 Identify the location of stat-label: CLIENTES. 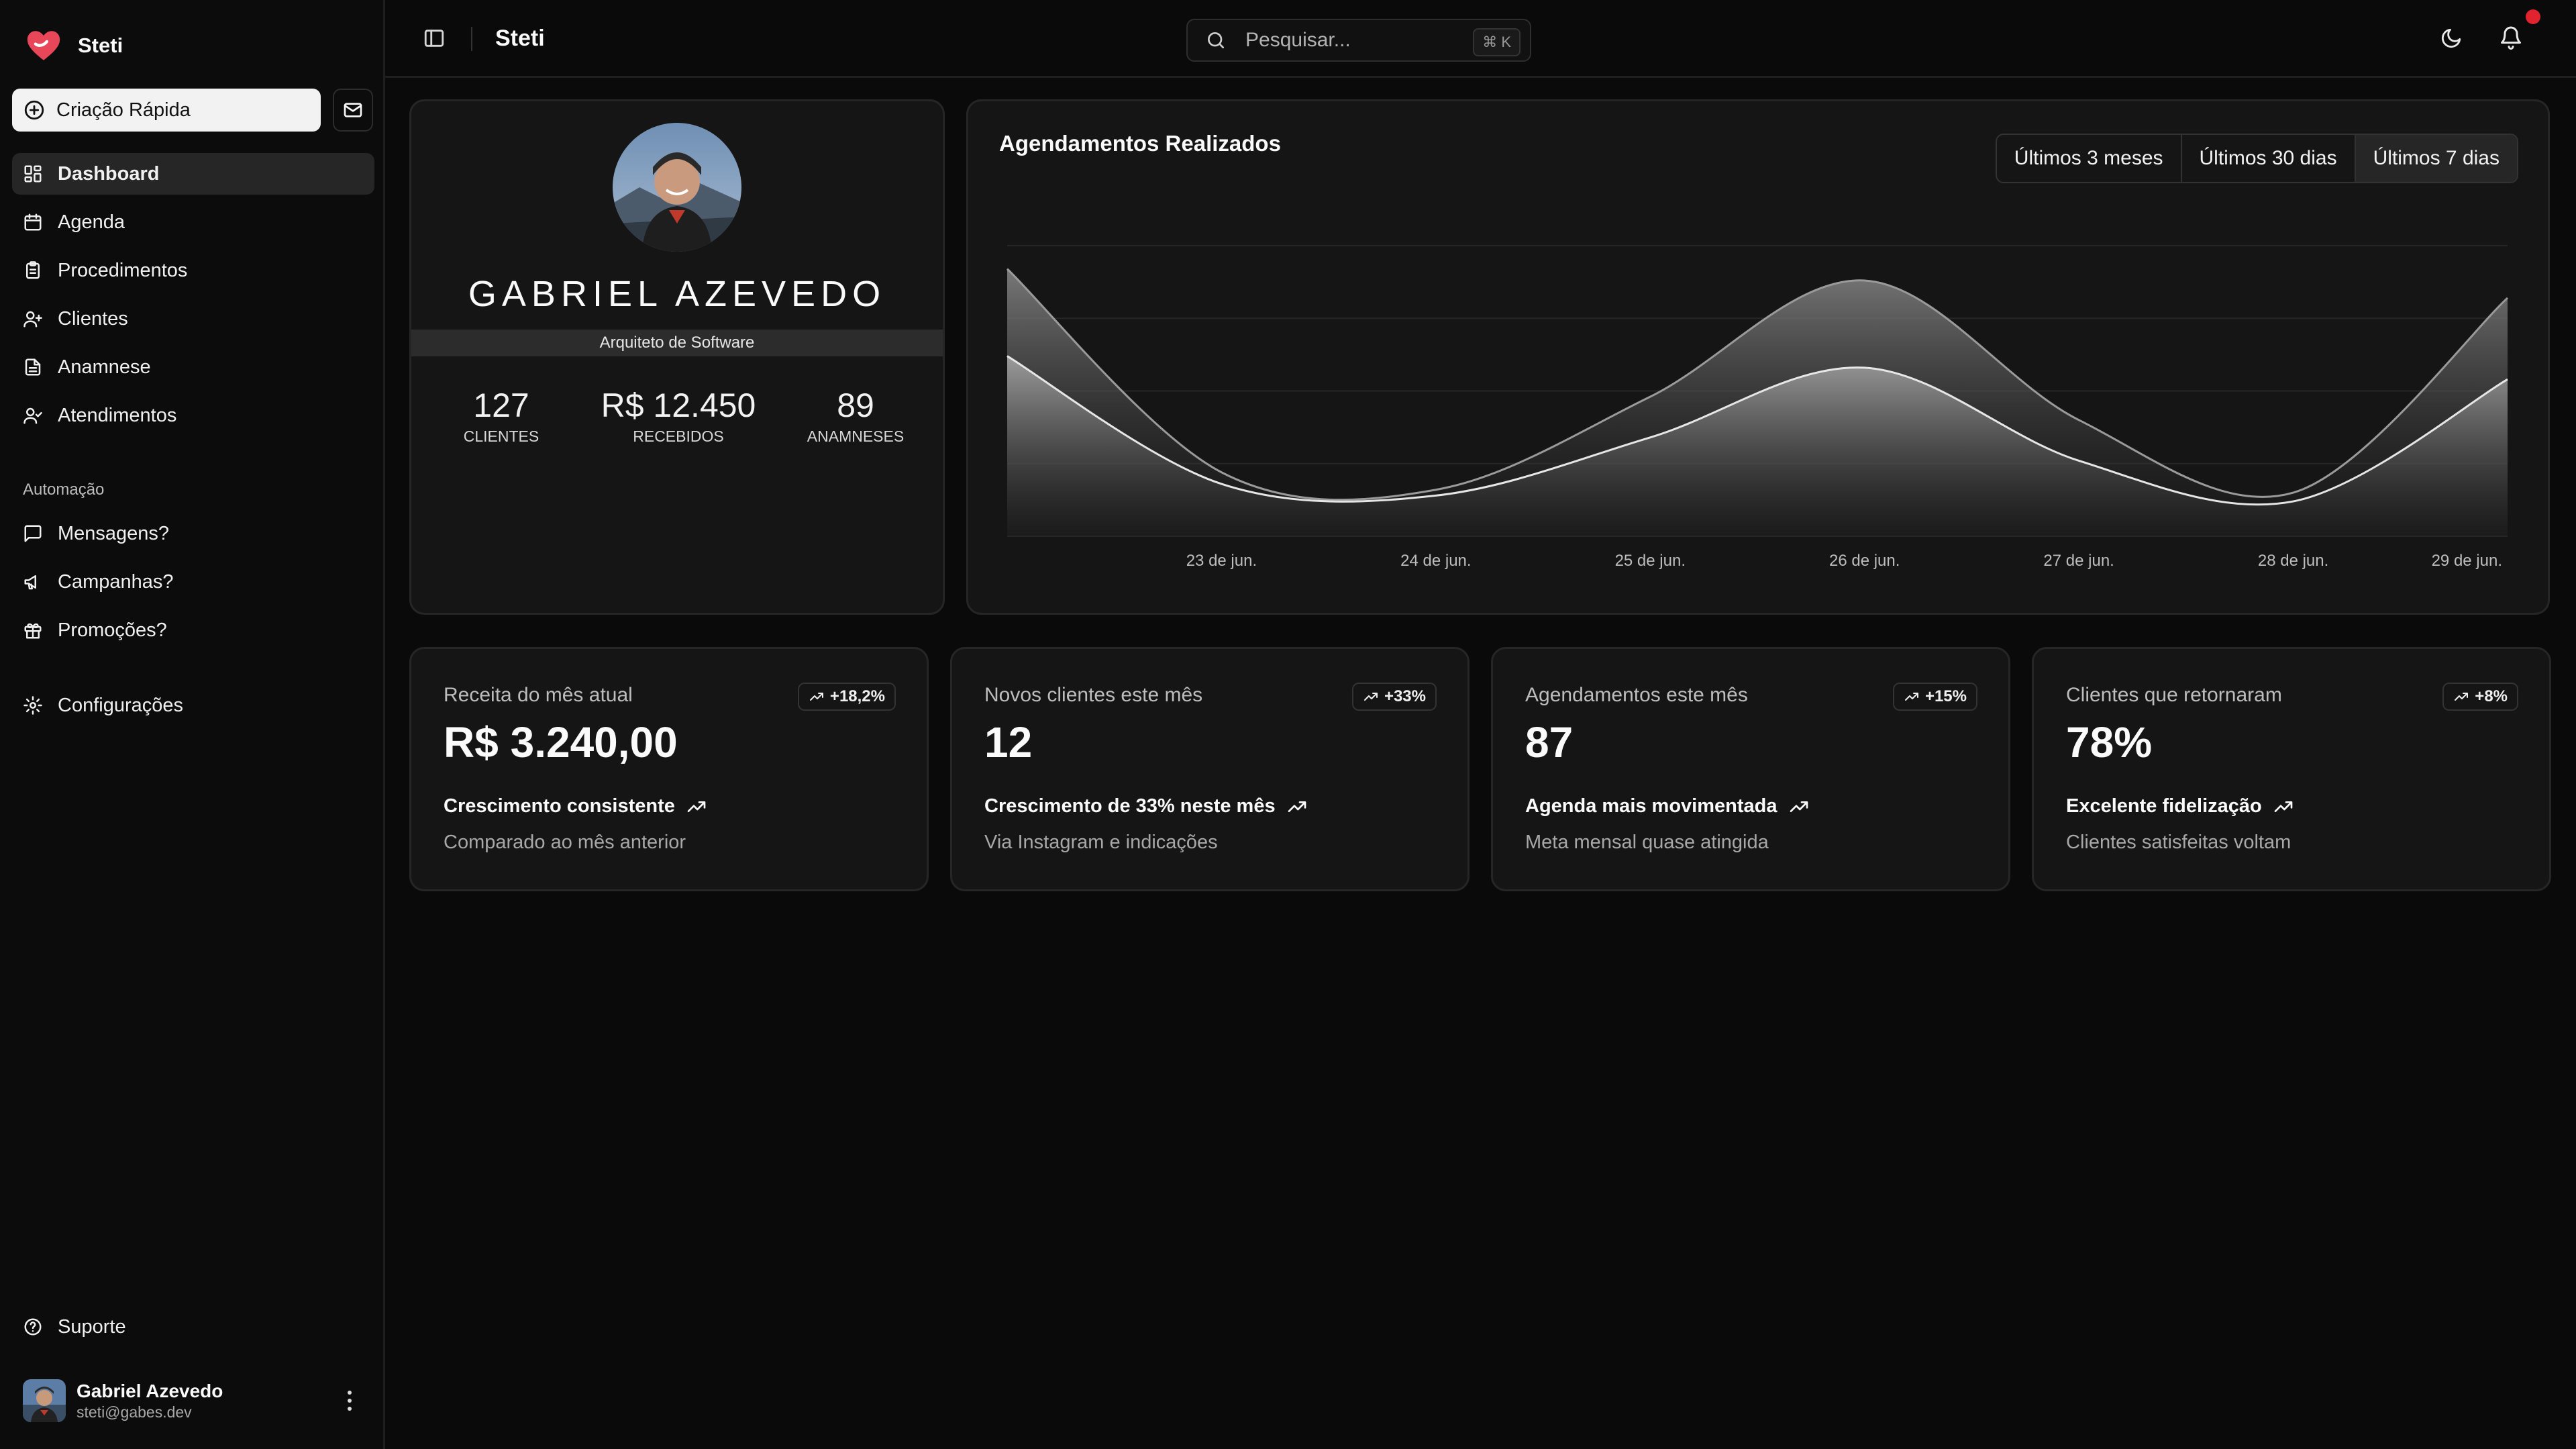
(501, 436).